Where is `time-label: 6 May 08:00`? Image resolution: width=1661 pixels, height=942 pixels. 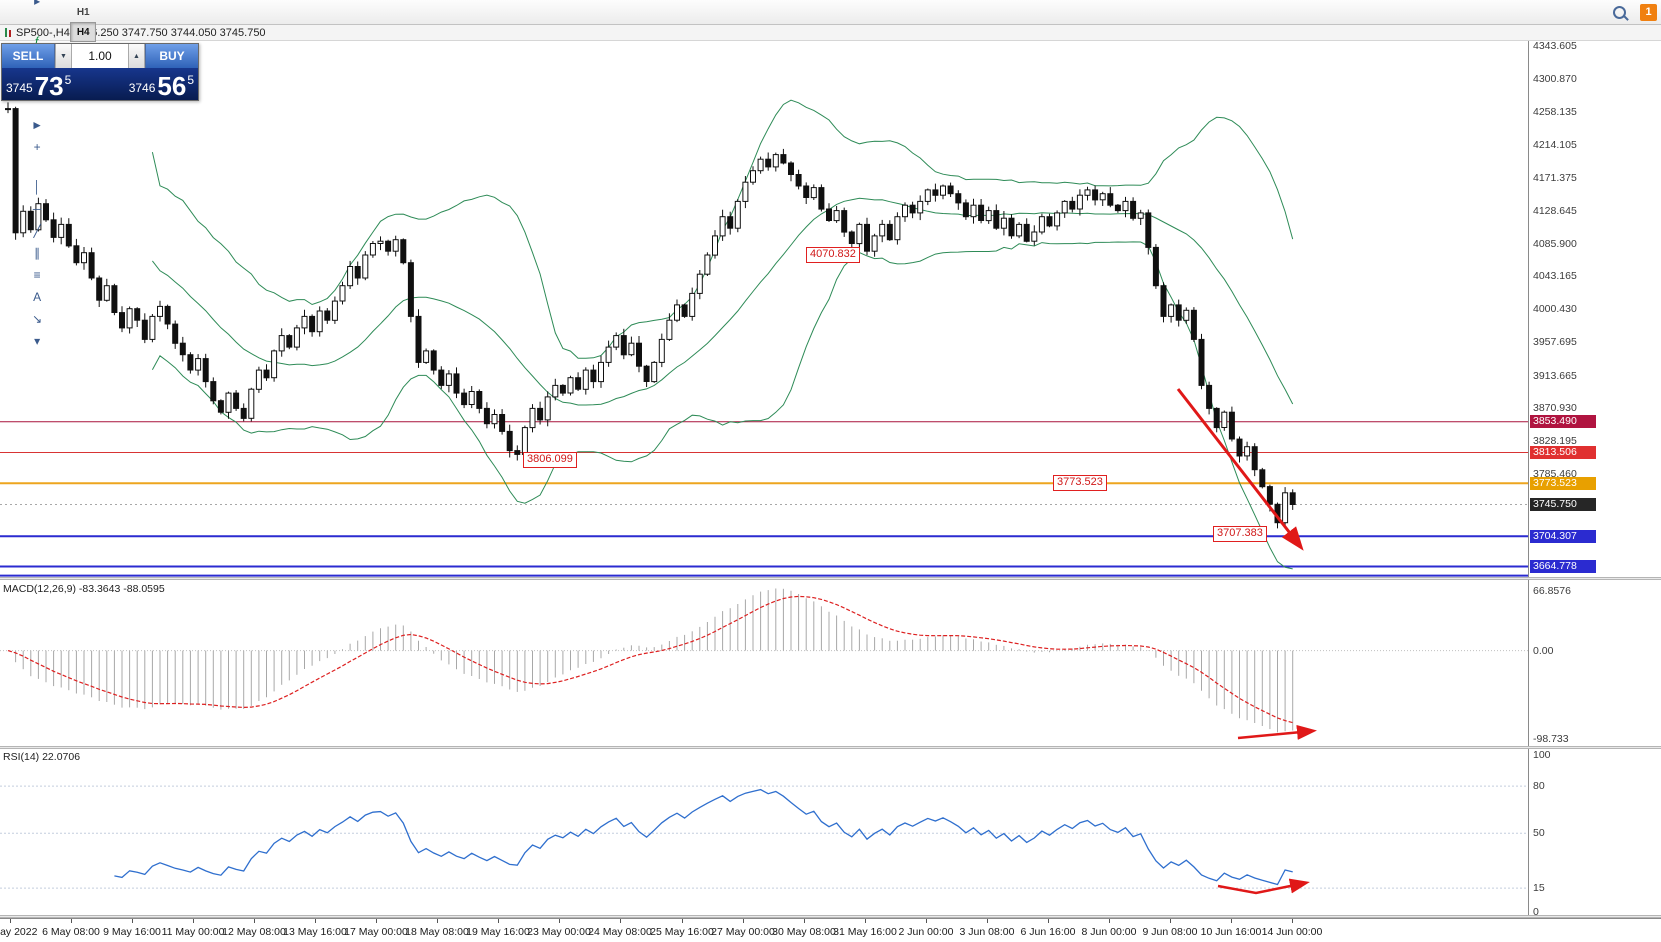 time-label: 6 May 08:00 is located at coordinates (71, 932).